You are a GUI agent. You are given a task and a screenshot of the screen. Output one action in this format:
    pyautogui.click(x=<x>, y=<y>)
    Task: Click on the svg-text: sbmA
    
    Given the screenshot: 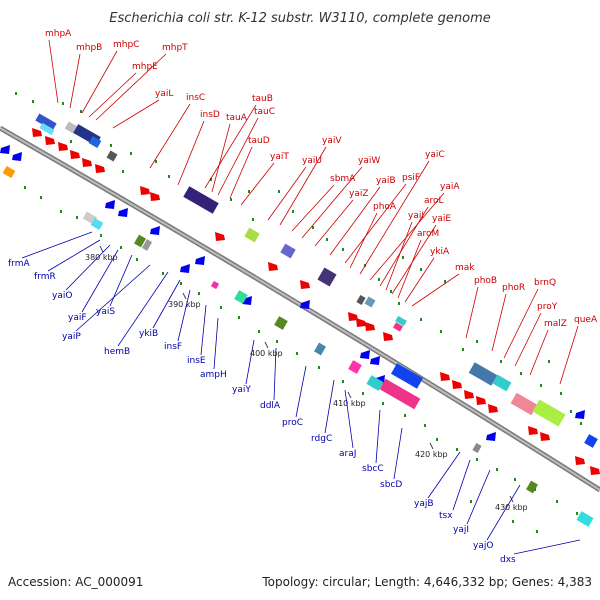 What is the action you would take?
    pyautogui.click(x=343, y=179)
    